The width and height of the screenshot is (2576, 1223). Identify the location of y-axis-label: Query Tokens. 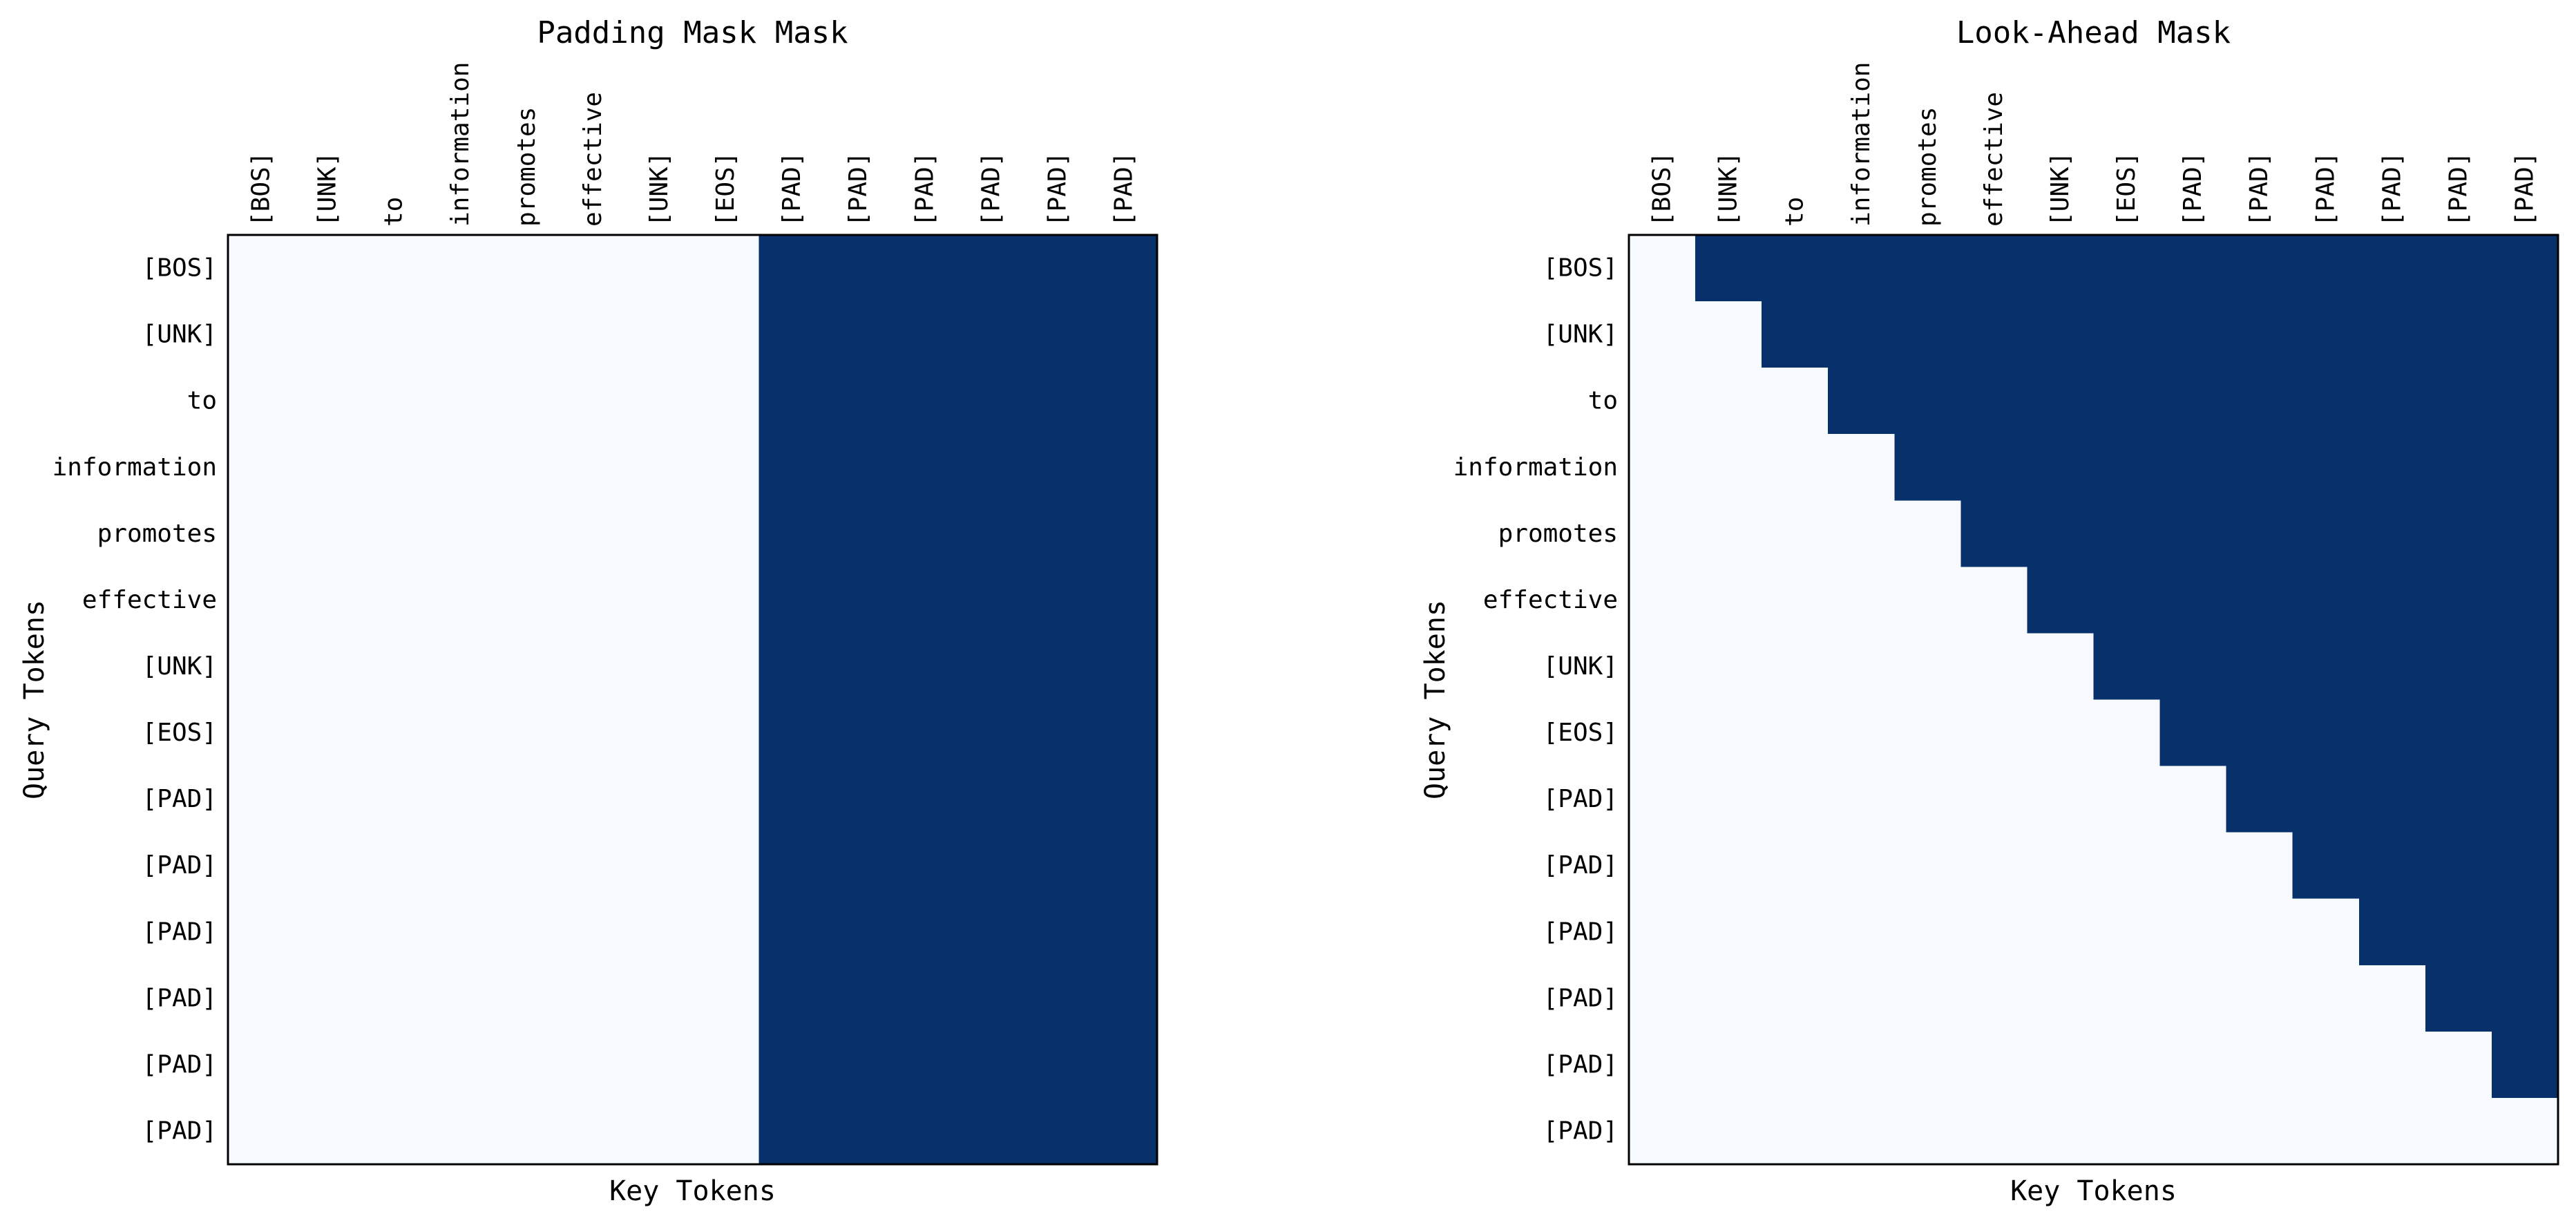
(34, 699).